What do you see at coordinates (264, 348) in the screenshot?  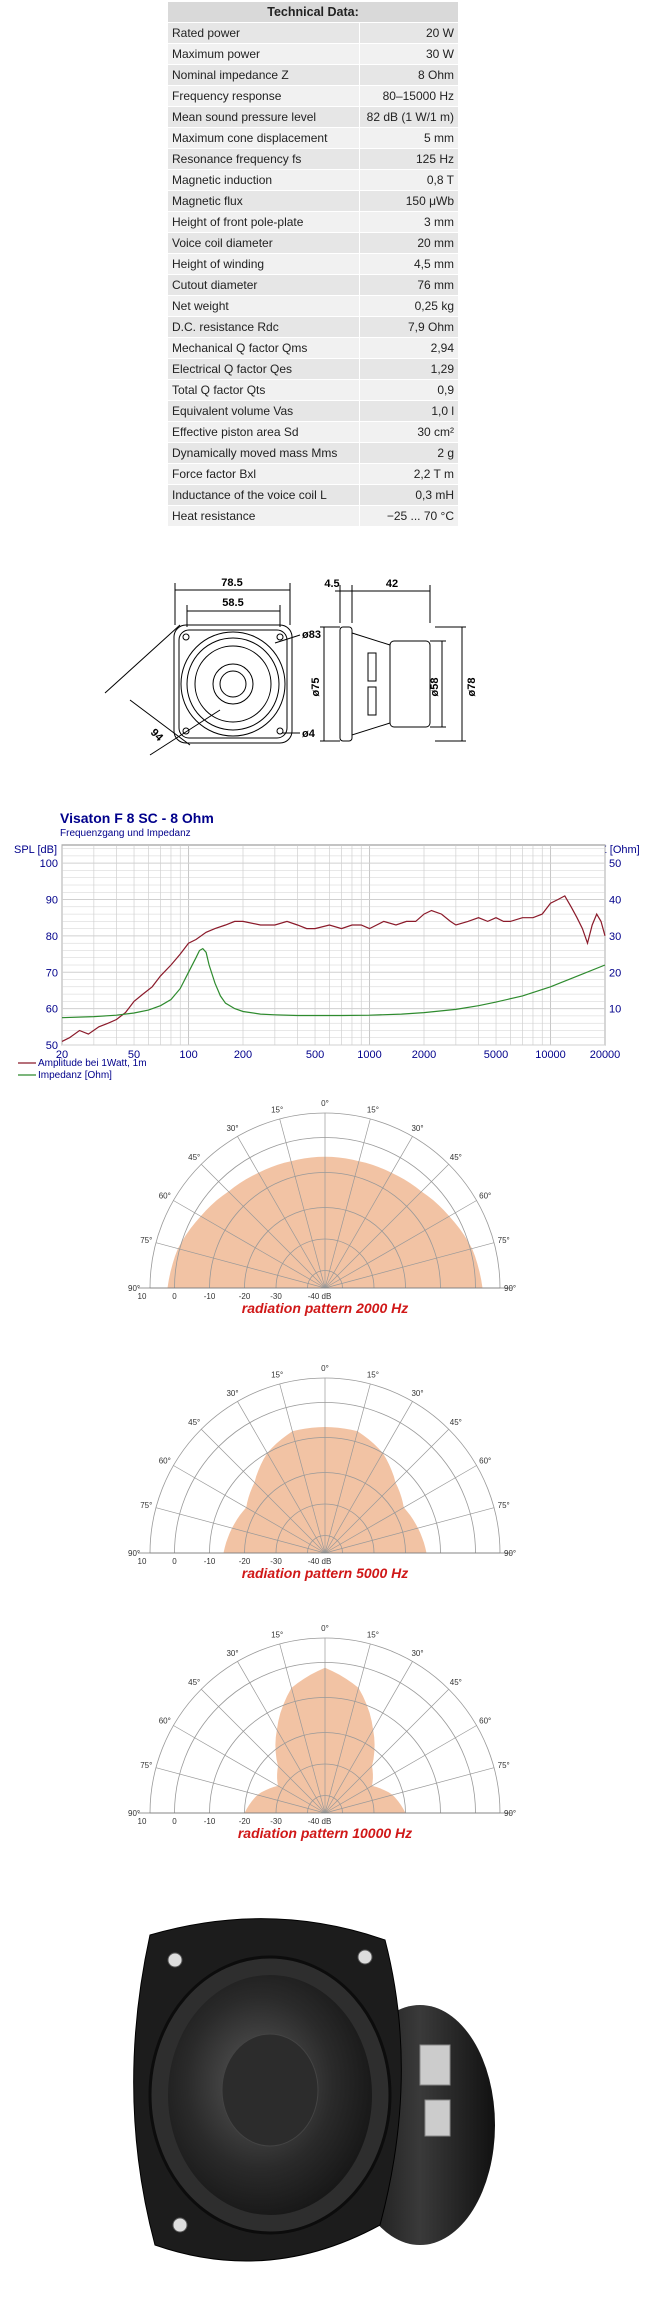 I see `spec-label: Mechanical Q factor Qms` at bounding box center [264, 348].